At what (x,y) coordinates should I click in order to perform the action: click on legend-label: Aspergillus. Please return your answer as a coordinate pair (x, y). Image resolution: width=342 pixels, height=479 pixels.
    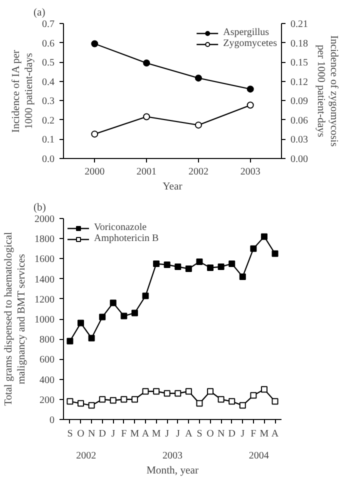
    Looking at the image, I should click on (246, 32).